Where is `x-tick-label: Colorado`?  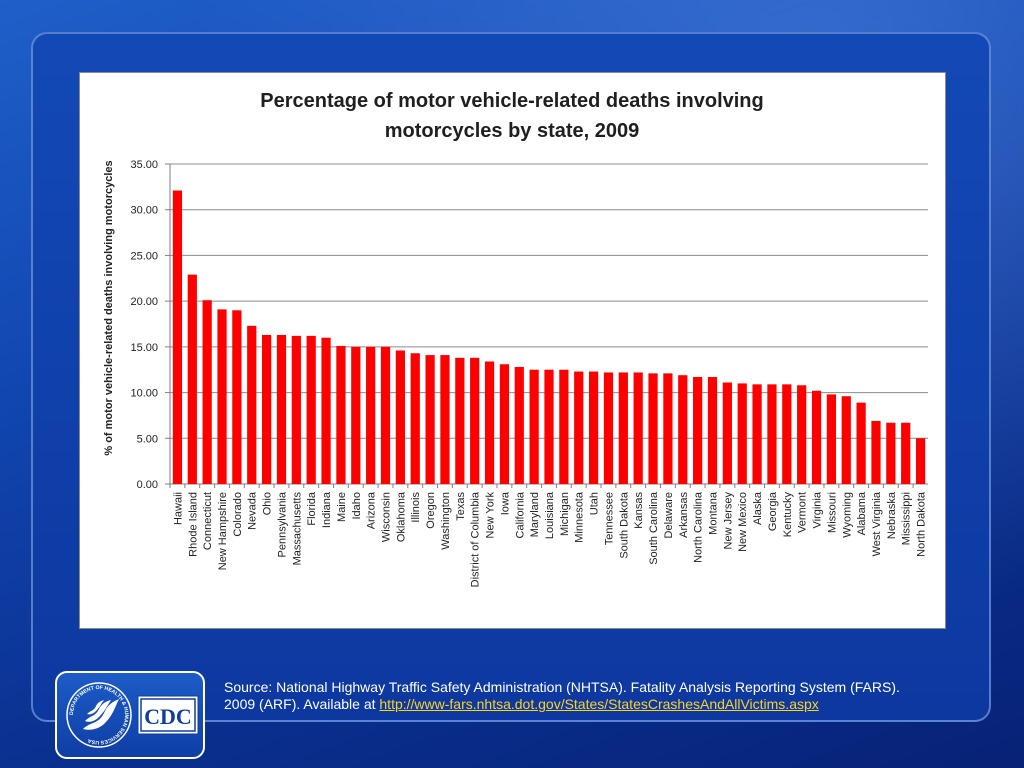 x-tick-label: Colorado is located at coordinates (238, 514).